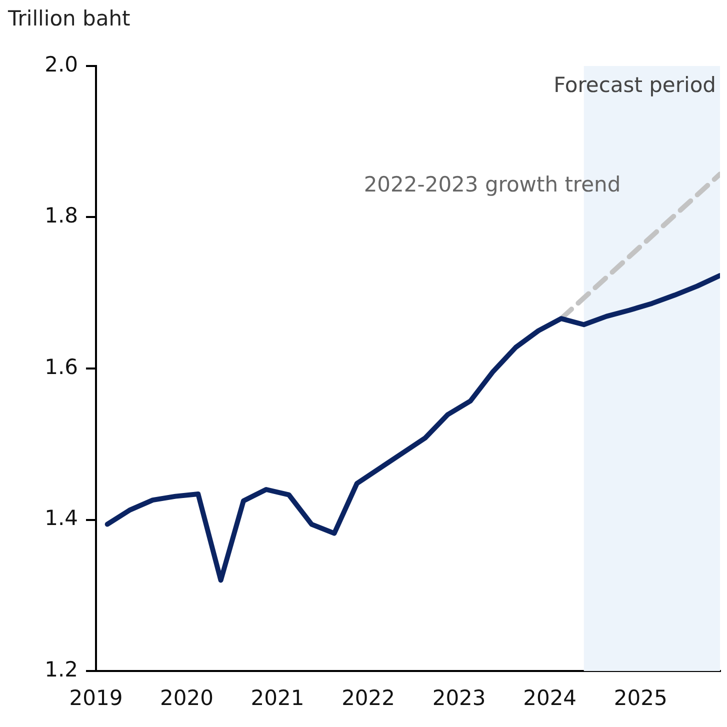  Describe the element at coordinates (61, 366) in the screenshot. I see `y-tick-label: 1.6` at that location.